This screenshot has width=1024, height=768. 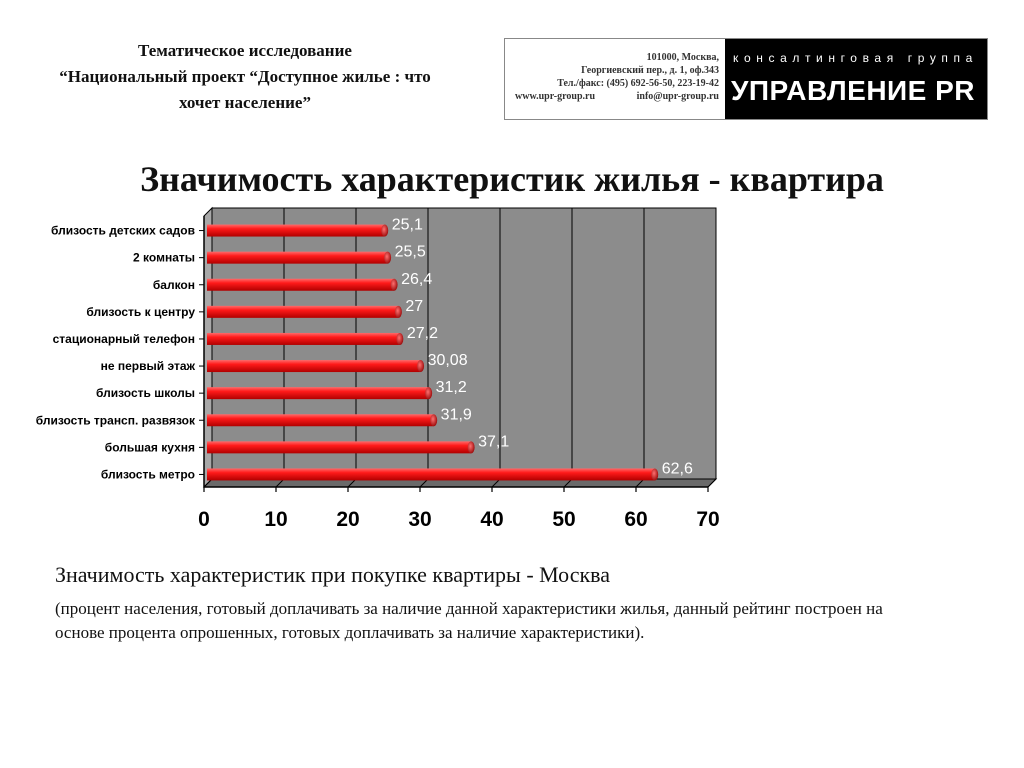 What do you see at coordinates (682, 57) in the screenshot?
I see `company-address-city: 101000, Москва,` at bounding box center [682, 57].